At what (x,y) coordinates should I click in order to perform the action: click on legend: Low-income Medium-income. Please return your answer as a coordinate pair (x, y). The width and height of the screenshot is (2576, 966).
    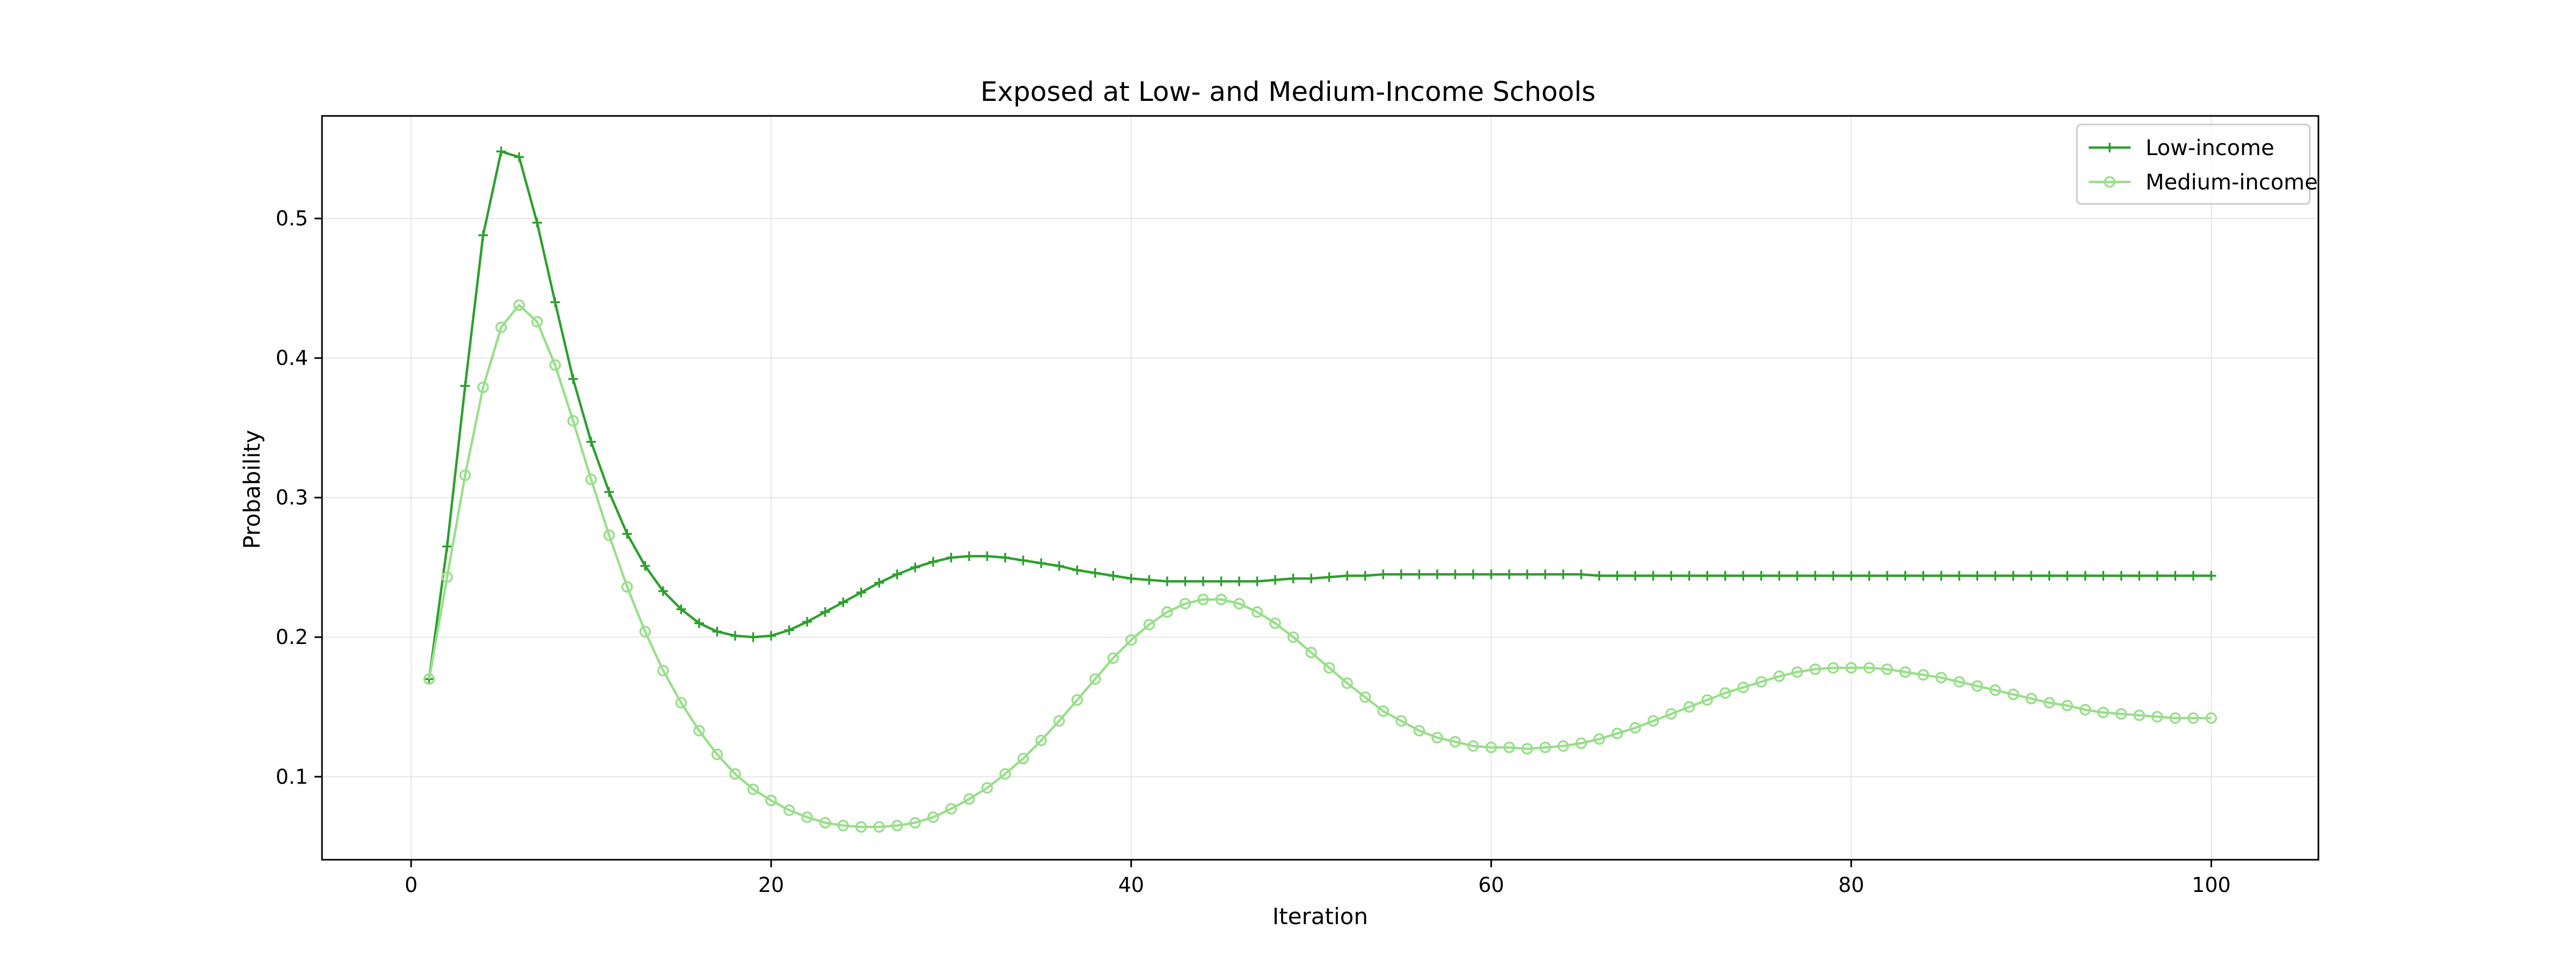
    Looking at the image, I should click on (2197, 164).